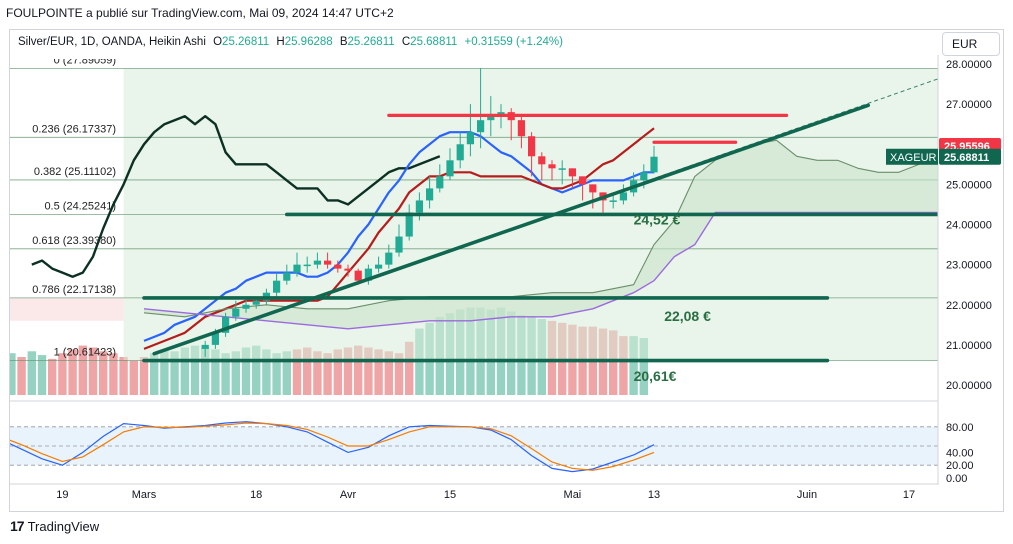 The height and width of the screenshot is (544, 1013). I want to click on price-tag, so click(970, 156).